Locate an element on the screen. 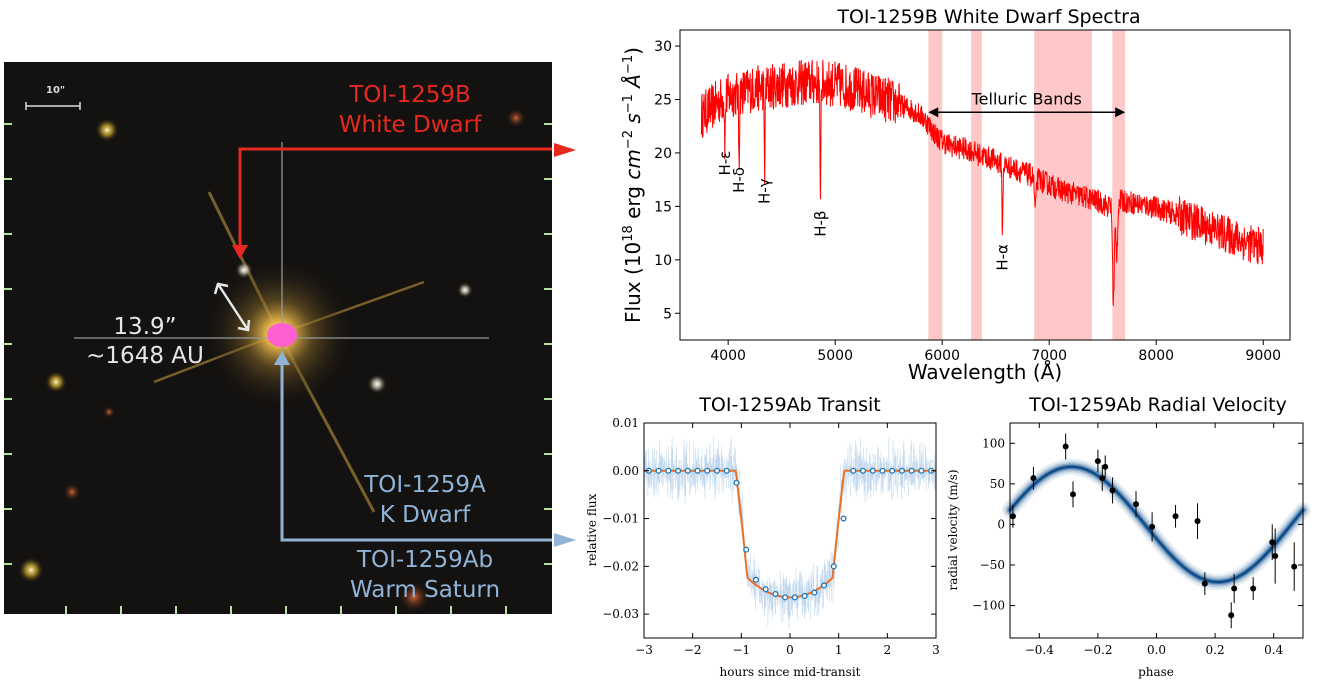  white-dwarf-type: White Dwarf is located at coordinates (410, 125).